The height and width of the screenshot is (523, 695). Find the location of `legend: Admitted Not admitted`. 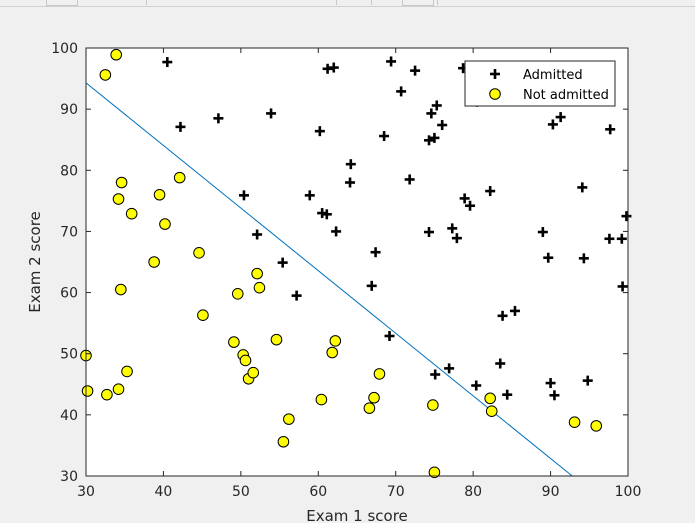

legend: Admitted Not admitted is located at coordinates (540, 83).